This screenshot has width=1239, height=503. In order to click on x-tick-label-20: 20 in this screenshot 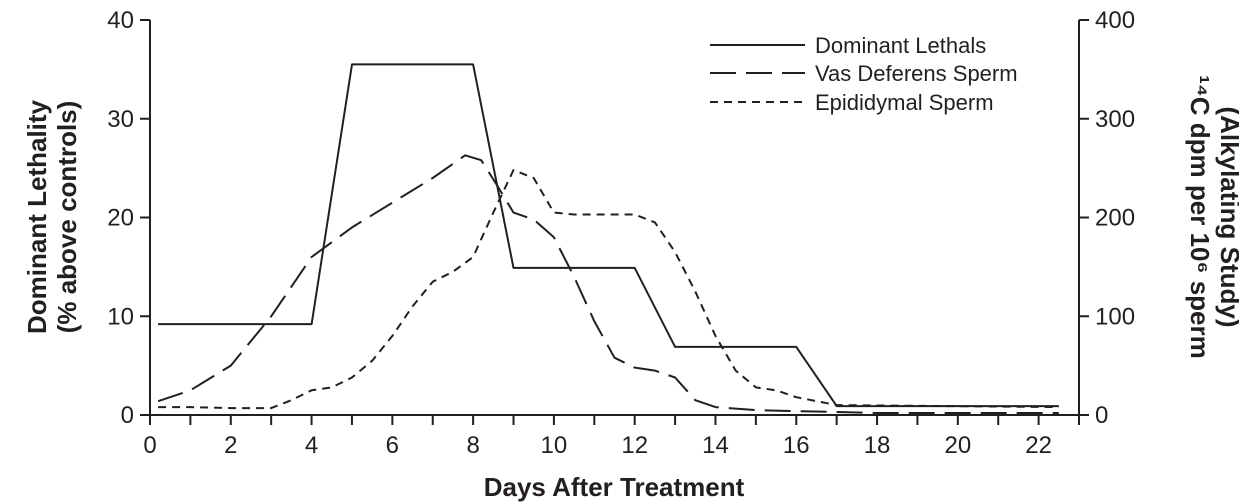, I will do `click(957, 445)`.